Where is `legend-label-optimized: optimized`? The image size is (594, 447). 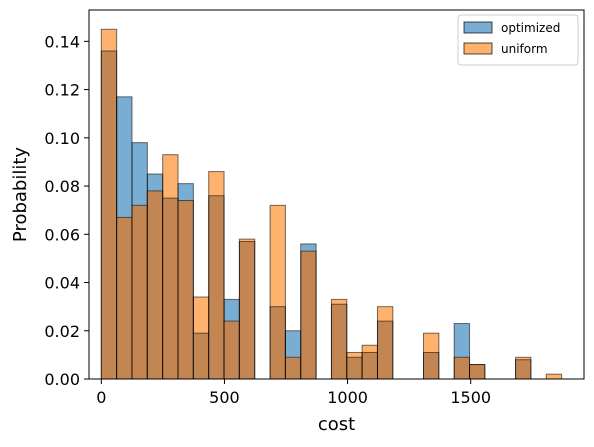
legend-label-optimized: optimized is located at coordinates (530, 28).